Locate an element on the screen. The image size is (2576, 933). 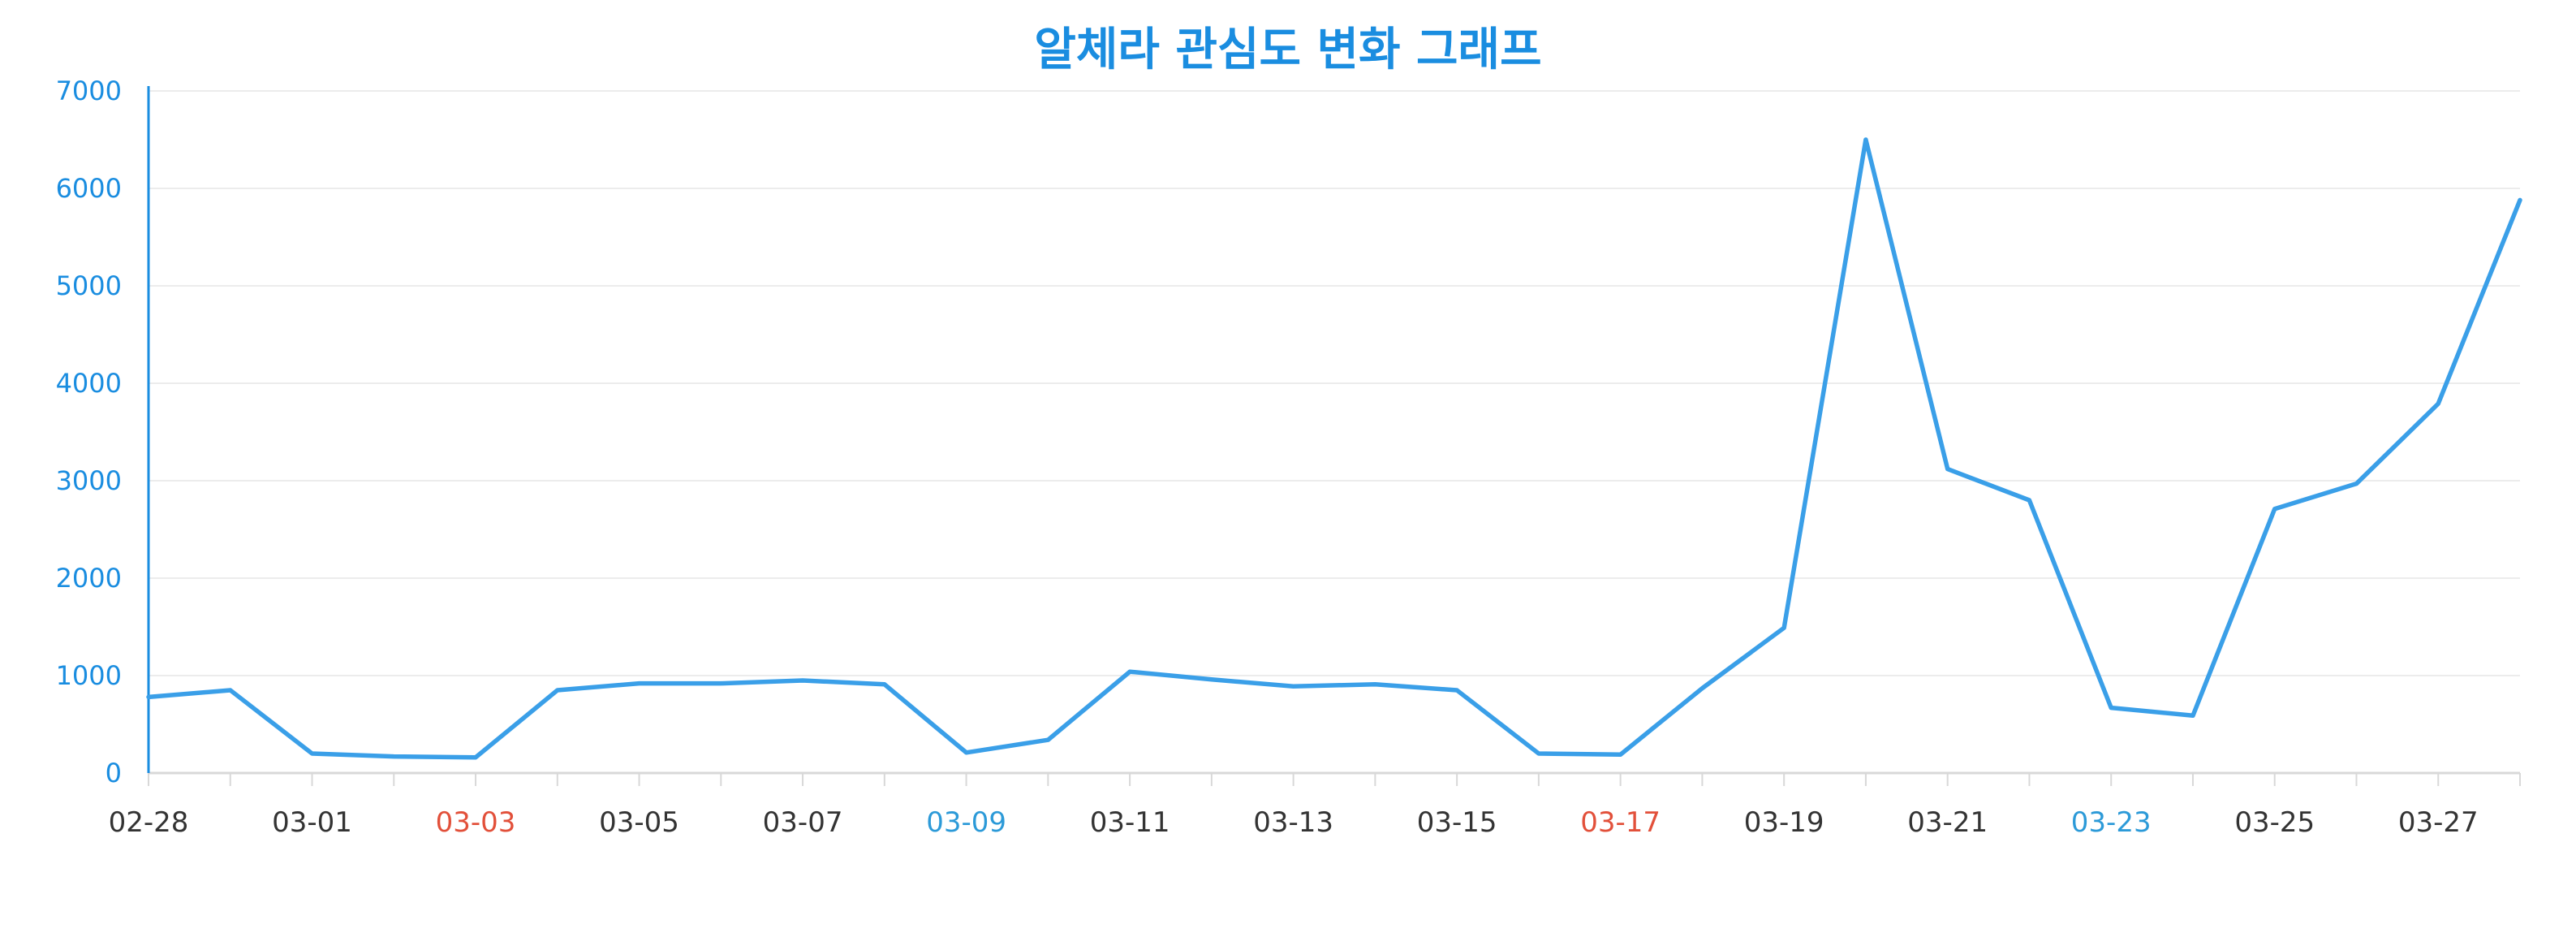
x-tick-label-03-03: 03-03 is located at coordinates (476, 822).